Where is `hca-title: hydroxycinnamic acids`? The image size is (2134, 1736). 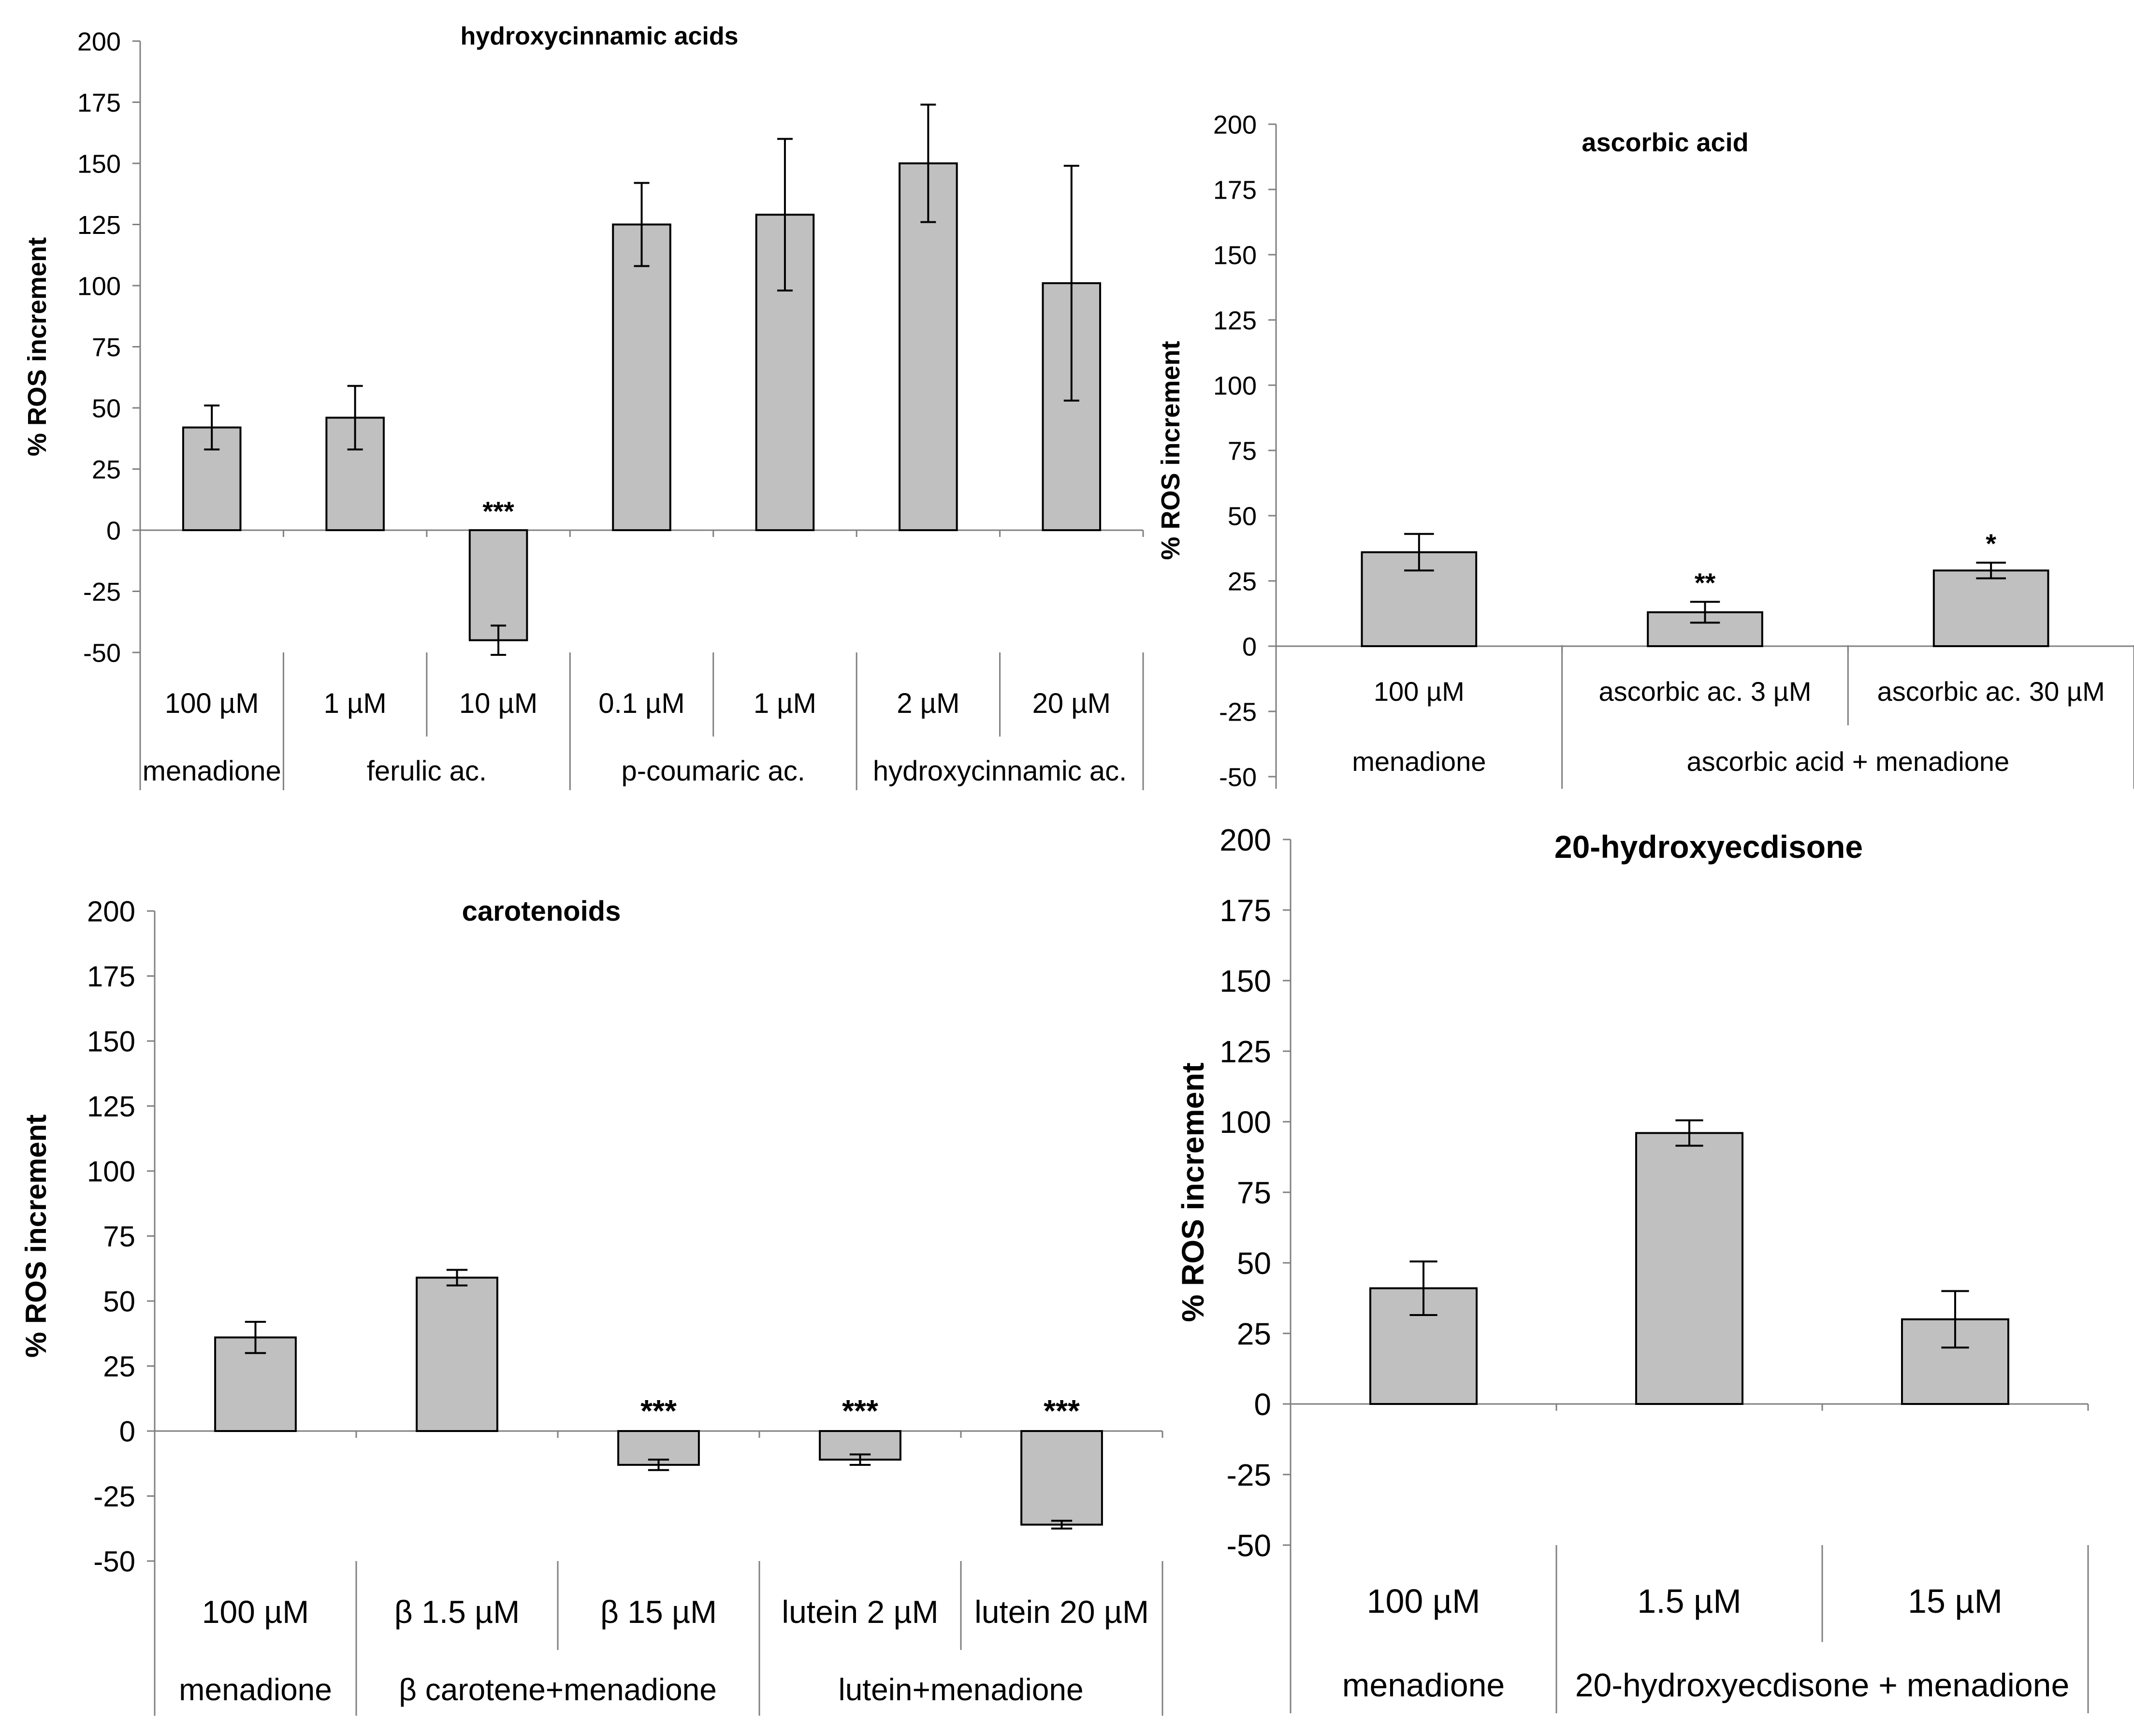 hca-title: hydroxycinnamic acids is located at coordinates (599, 36).